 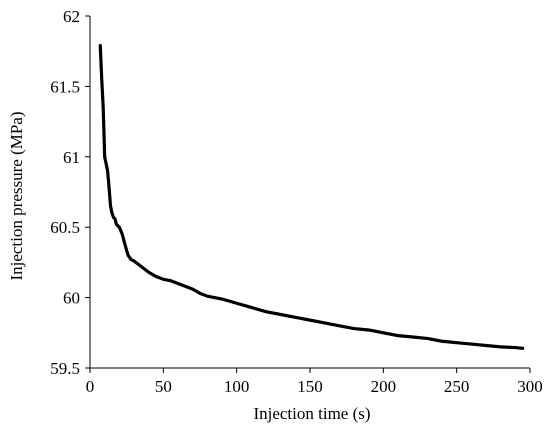 I want to click on x-tick-label: 200, so click(x=384, y=386).